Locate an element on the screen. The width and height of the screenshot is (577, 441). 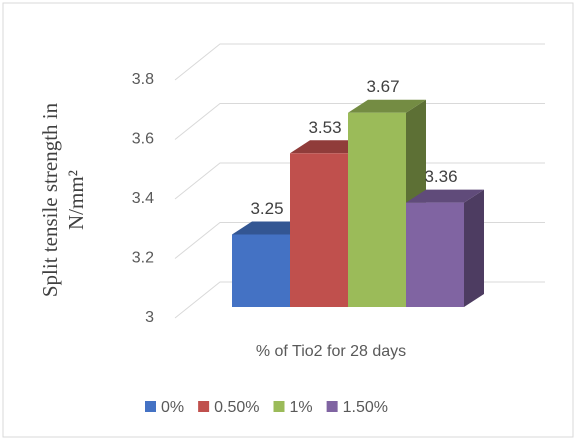
value-label: 3.67 is located at coordinates (382, 86).